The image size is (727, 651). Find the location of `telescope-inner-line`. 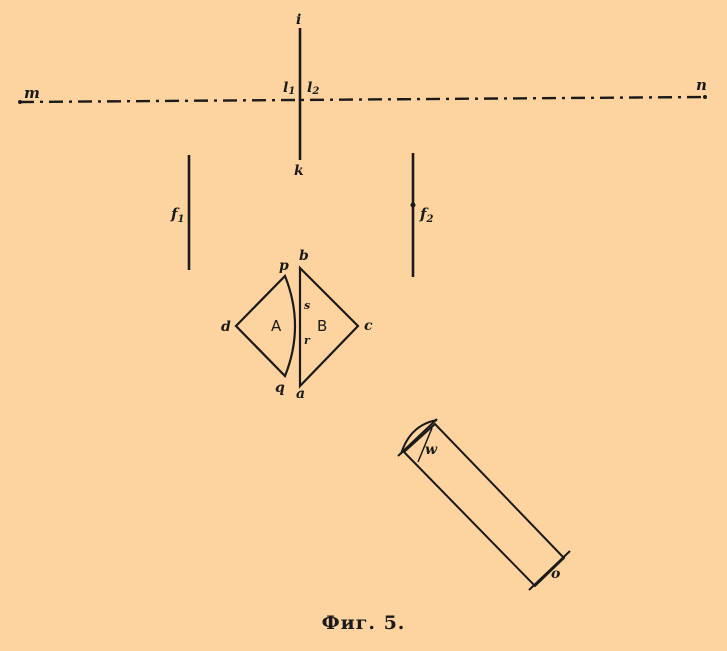

telescope-inner-line is located at coordinates (425, 445).